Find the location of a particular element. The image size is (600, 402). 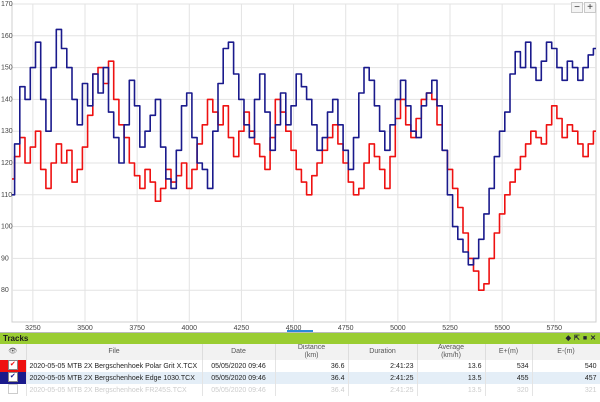

y-tick-label: 130 is located at coordinates (7, 131).